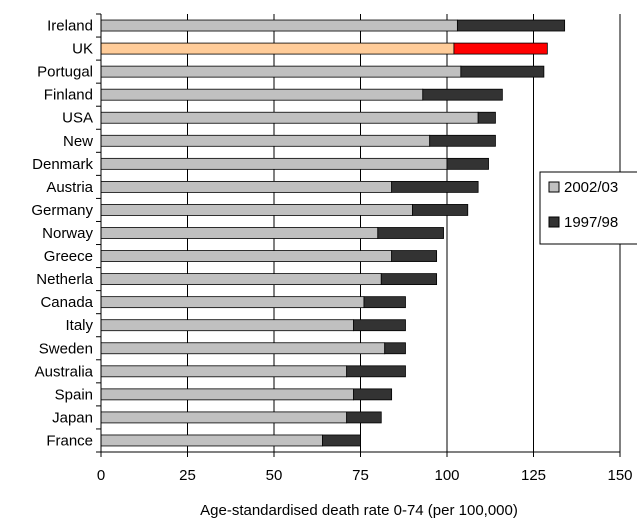  I want to click on category-label-italy: Italy, so click(79, 325).